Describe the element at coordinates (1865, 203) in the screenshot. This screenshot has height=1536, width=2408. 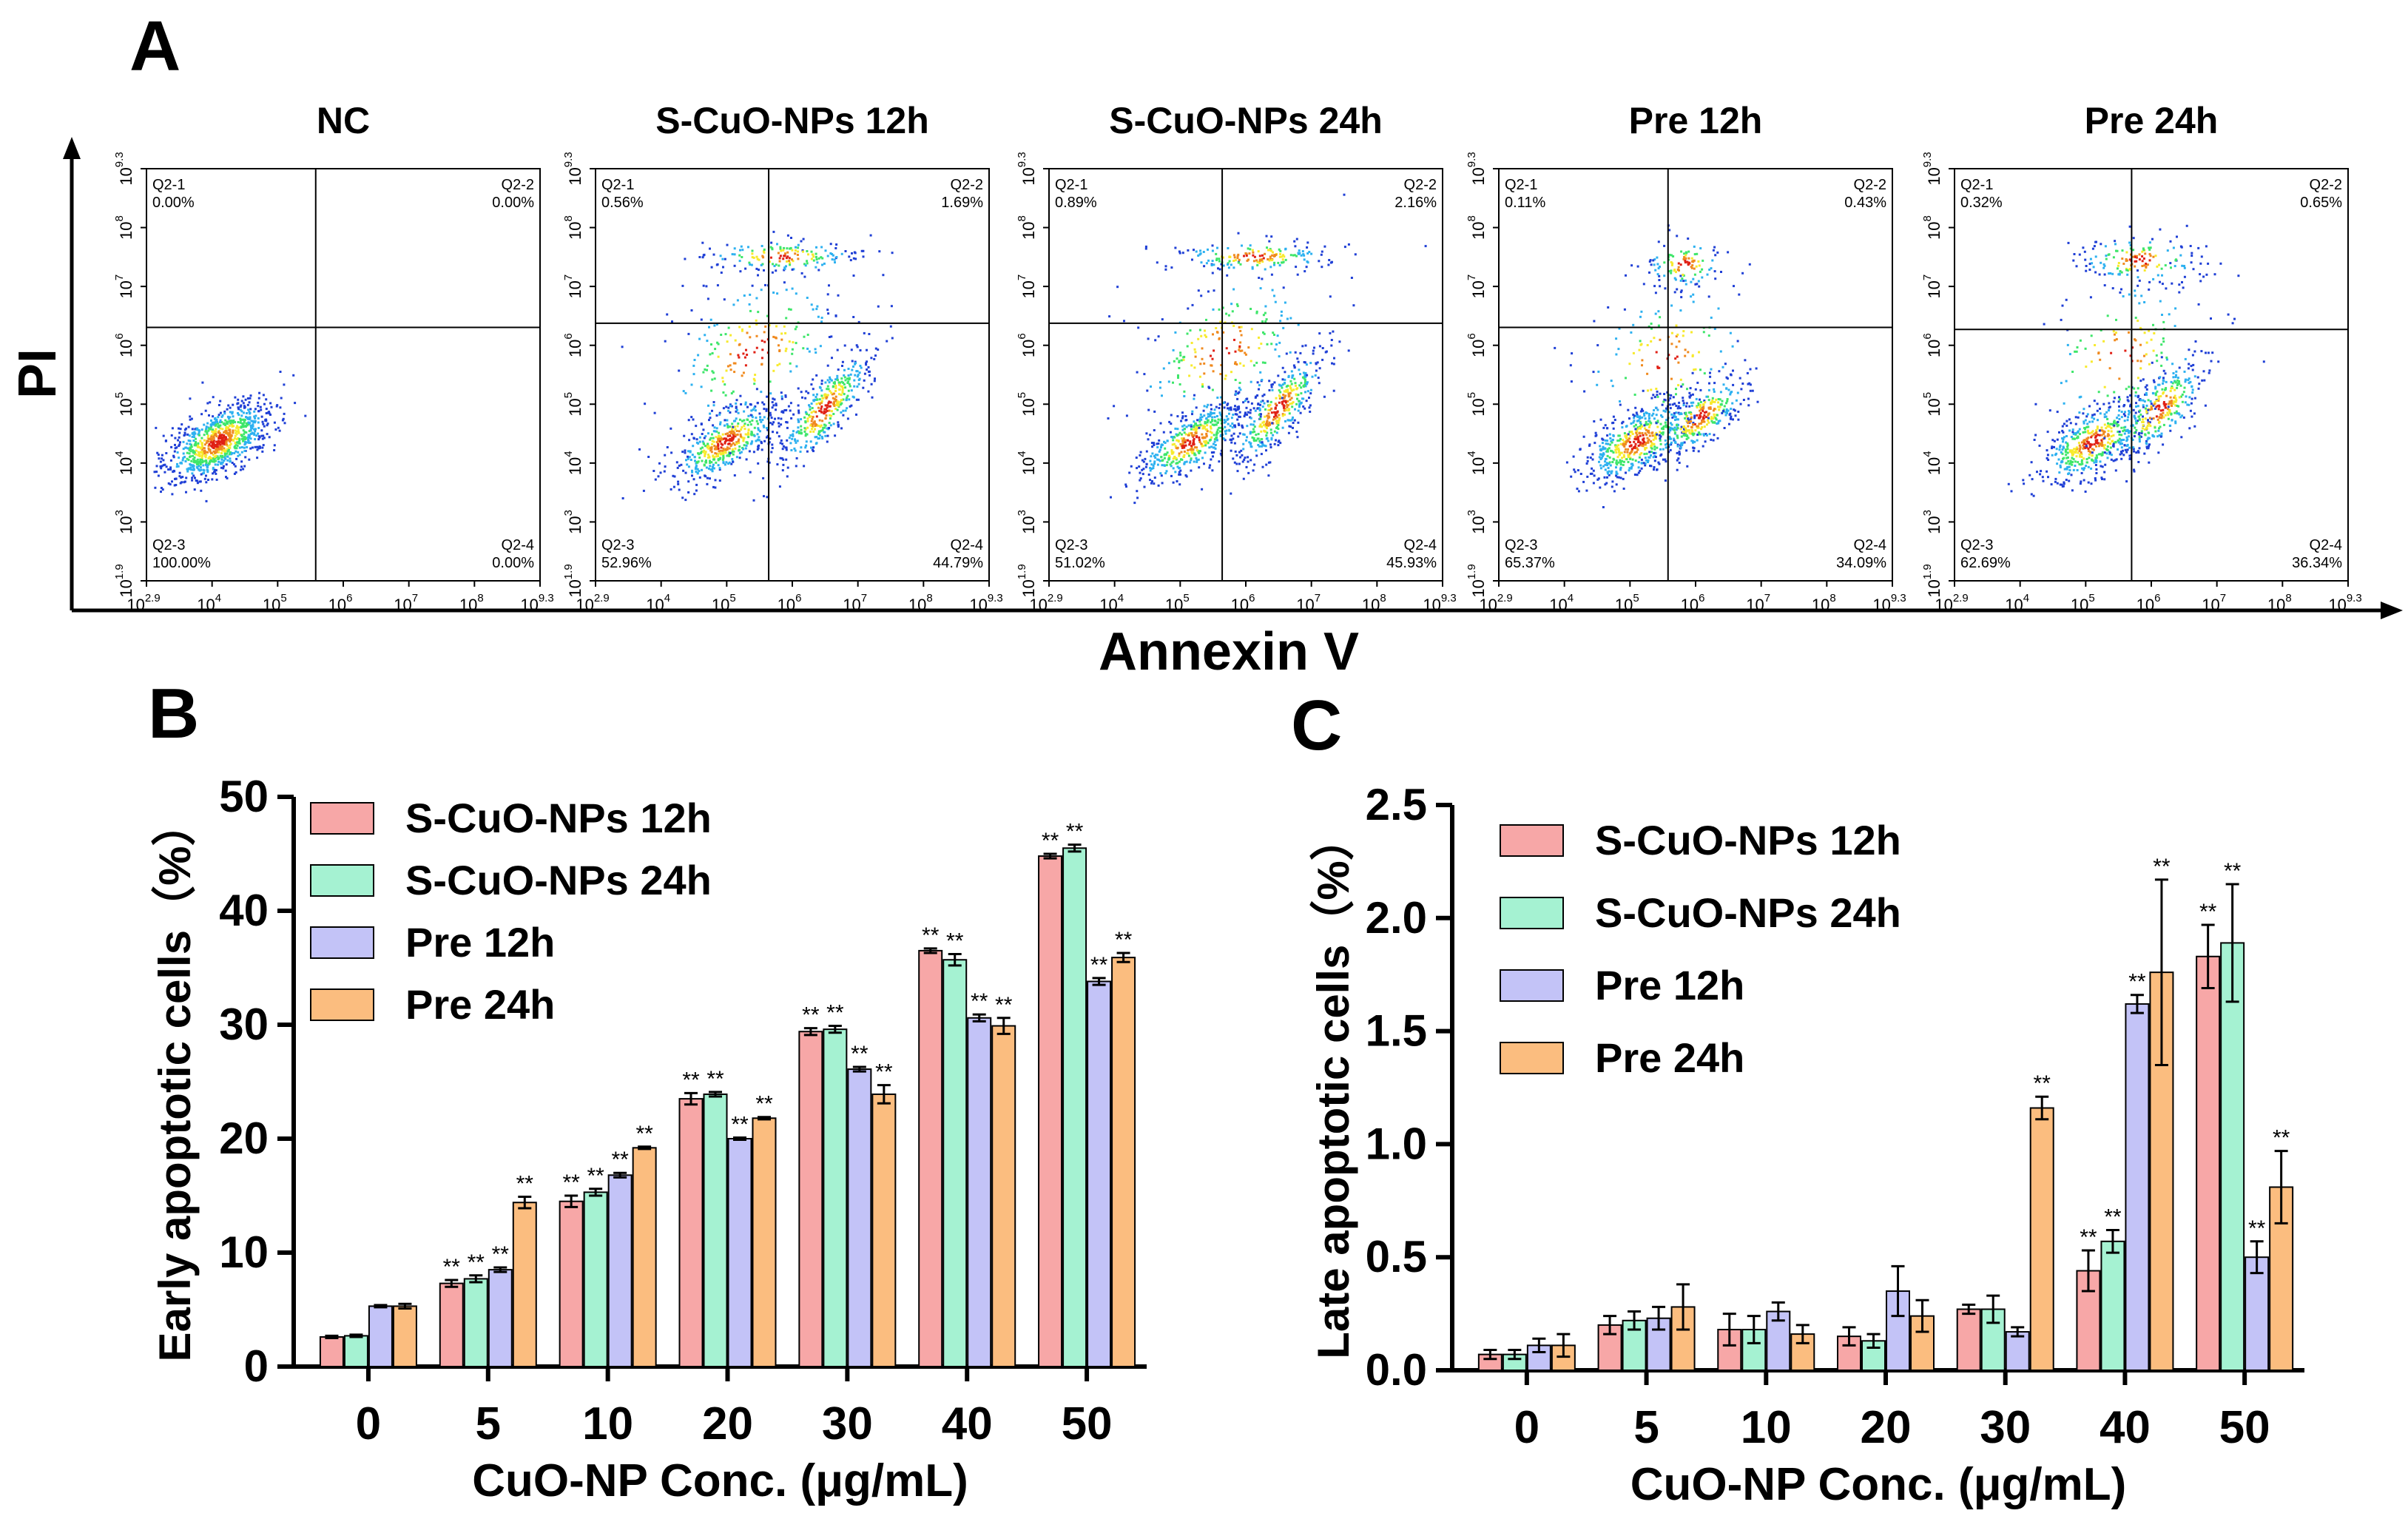
I see `quadrant-percent-2: 0.43%` at that location.